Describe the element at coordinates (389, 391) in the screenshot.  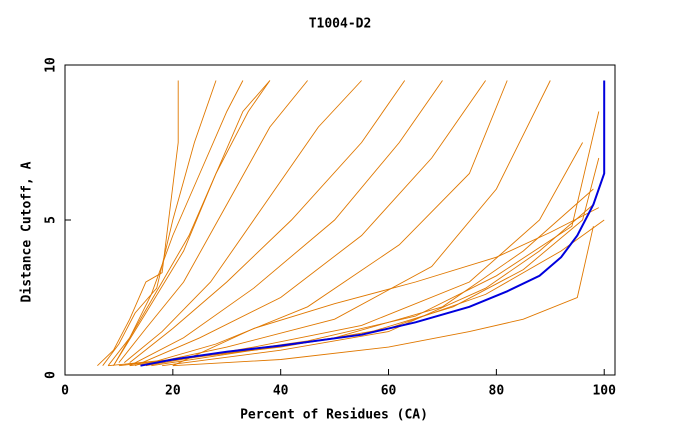
I see `x-tick-label: 60` at that location.